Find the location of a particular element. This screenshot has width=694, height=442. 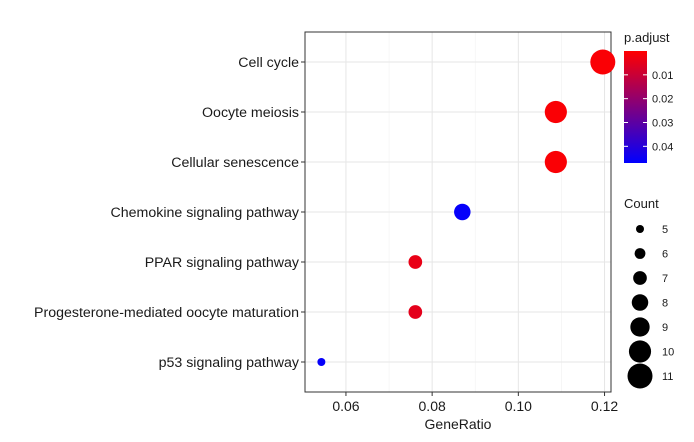

y-tick-label: p53 signaling pathway is located at coordinates (229, 363).